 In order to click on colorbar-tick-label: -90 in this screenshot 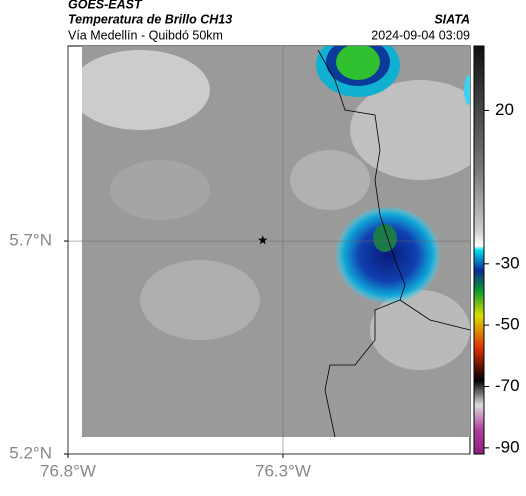, I will do `click(507, 446)`.